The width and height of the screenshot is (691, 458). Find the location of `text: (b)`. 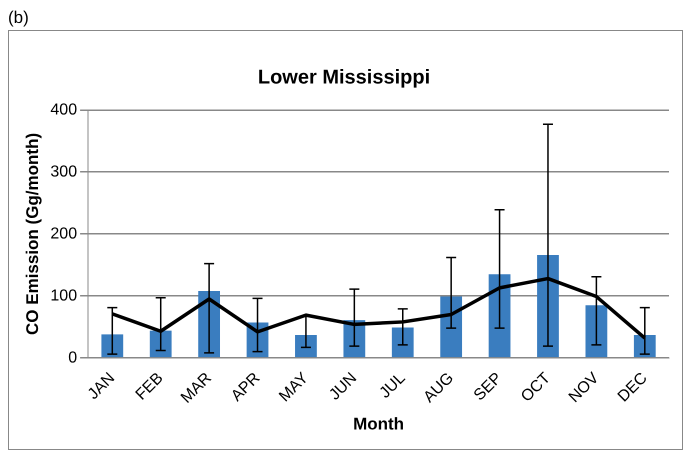

text: (b) is located at coordinates (19, 18).